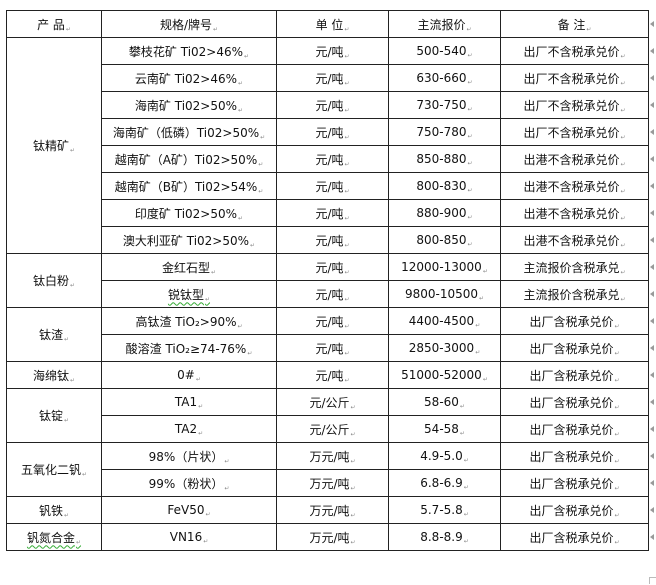 The height and width of the screenshot is (585, 656). Describe the element at coordinates (444, 348) in the screenshot. I see `price: 2850-3000` at that location.